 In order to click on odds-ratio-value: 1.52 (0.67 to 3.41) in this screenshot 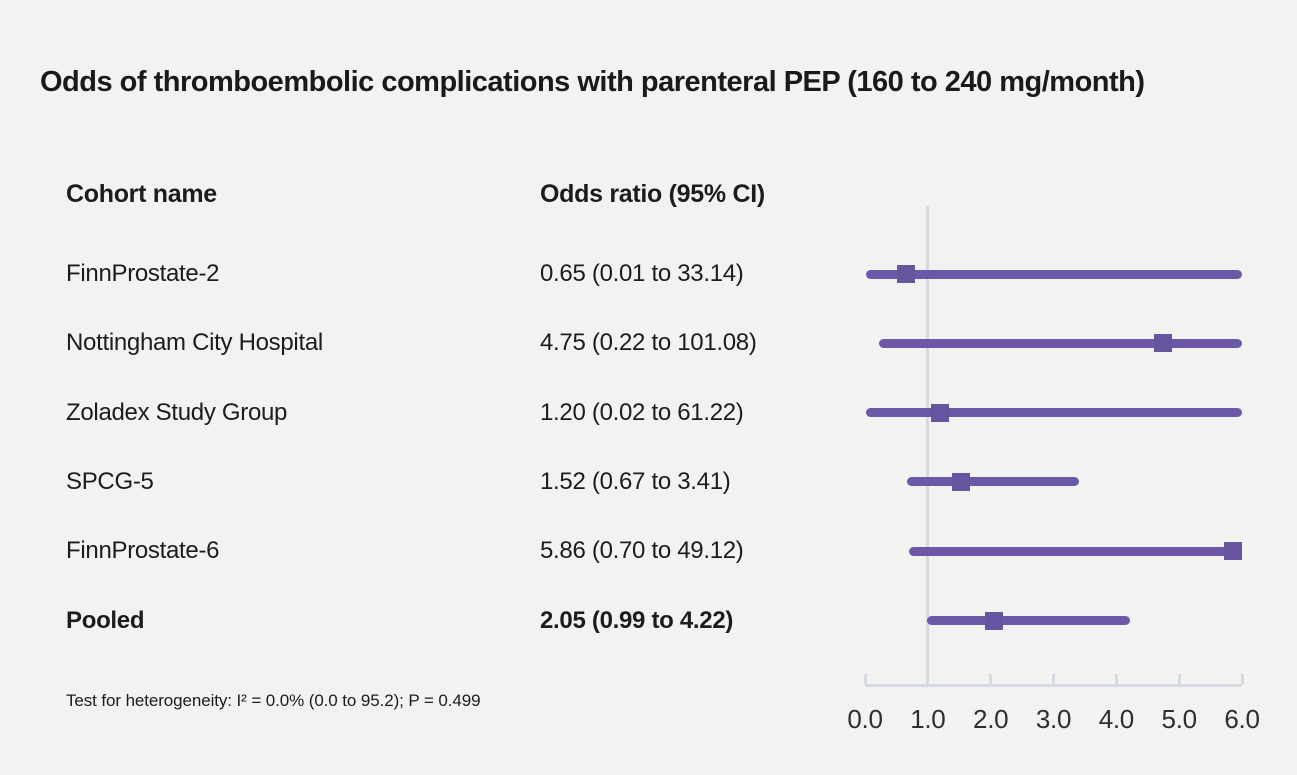, I will do `click(635, 481)`.